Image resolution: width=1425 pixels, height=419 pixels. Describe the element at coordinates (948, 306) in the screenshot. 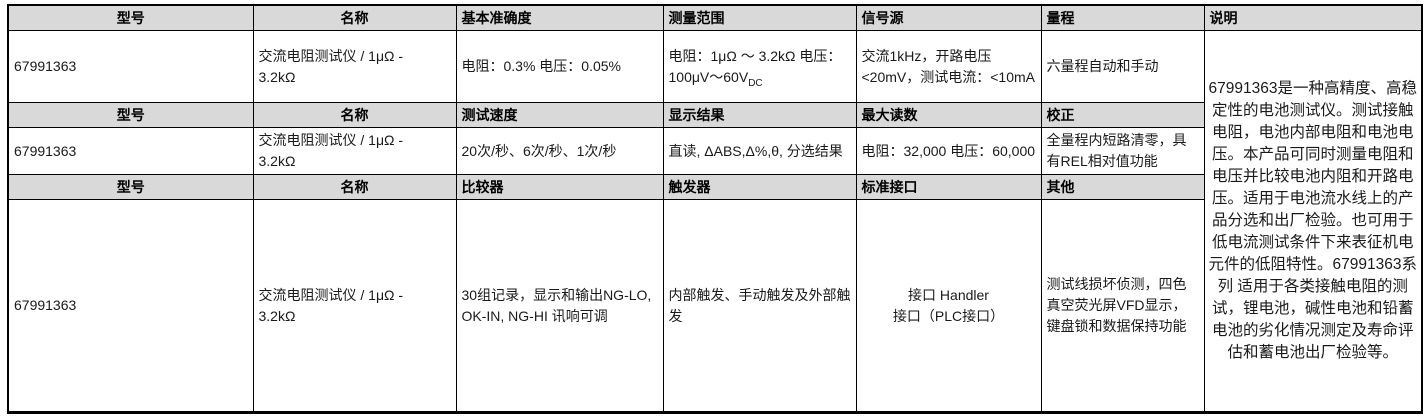

I see `cell-standard-interface: 接口 Handler 接口（PLC接口）` at that location.